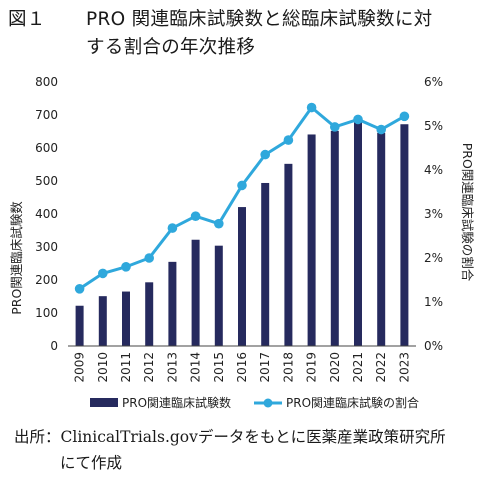  Describe the element at coordinates (433, 346) in the screenshot. I see `y-tick-label-right: 0%` at that location.